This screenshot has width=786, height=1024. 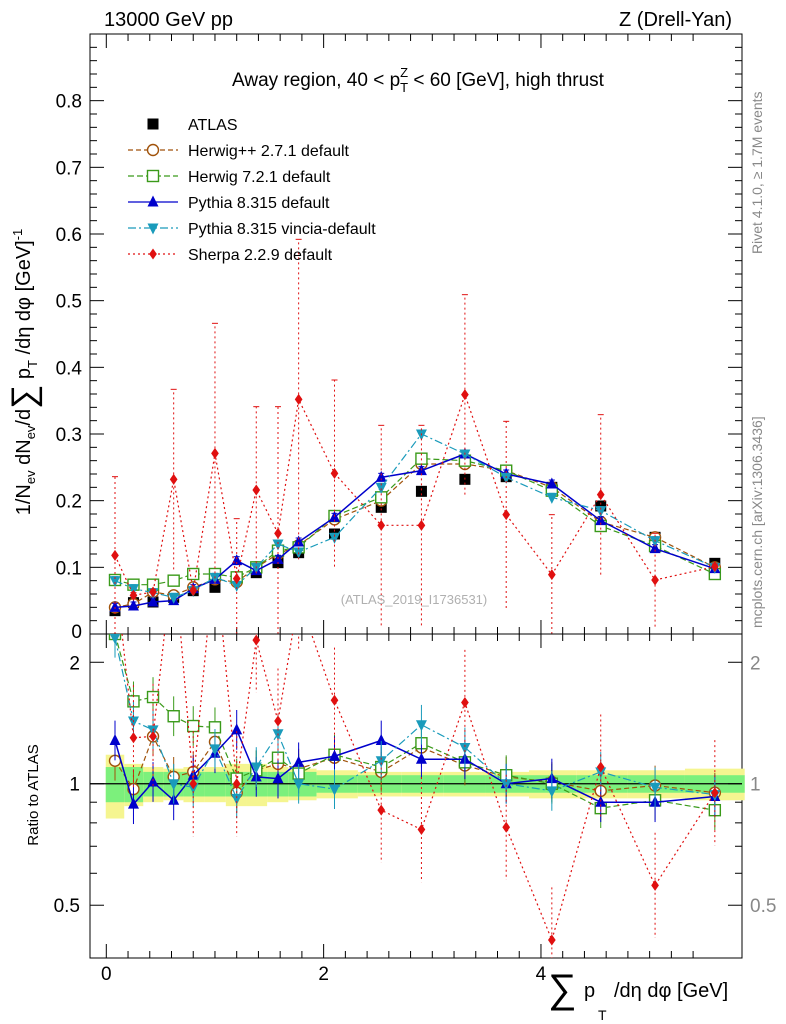 What do you see at coordinates (69, 368) in the screenshot?
I see `main-ytick-label: 0.4` at bounding box center [69, 368].